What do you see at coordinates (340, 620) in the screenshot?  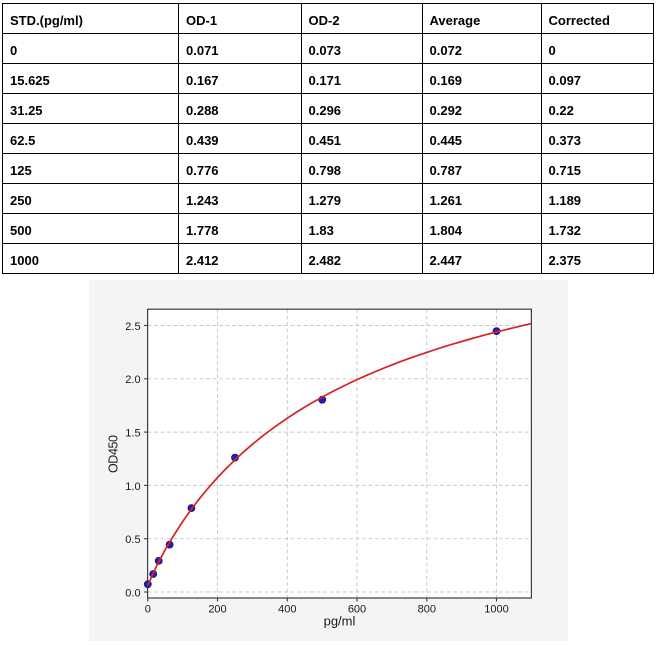 I see `svg-text: pg/ml` at bounding box center [340, 620].